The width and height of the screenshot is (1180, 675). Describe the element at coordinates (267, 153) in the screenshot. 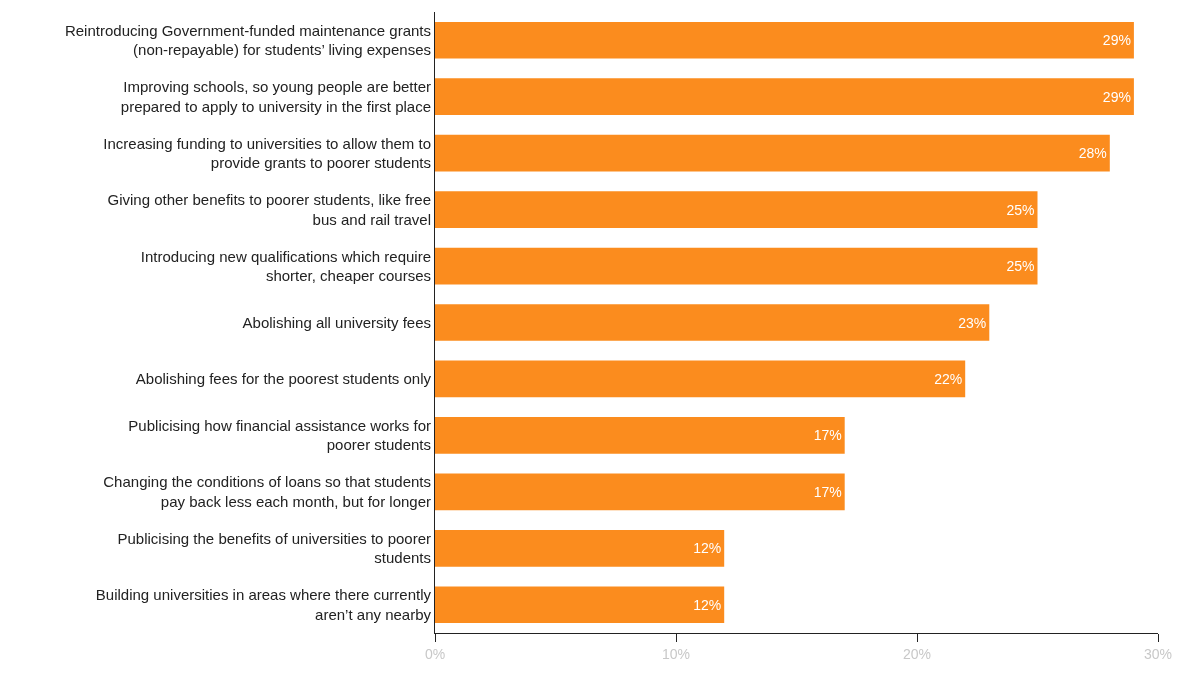

I see `y-tick-label: Increasing funding to universities to allow them to provide grants to poorer students` at that location.